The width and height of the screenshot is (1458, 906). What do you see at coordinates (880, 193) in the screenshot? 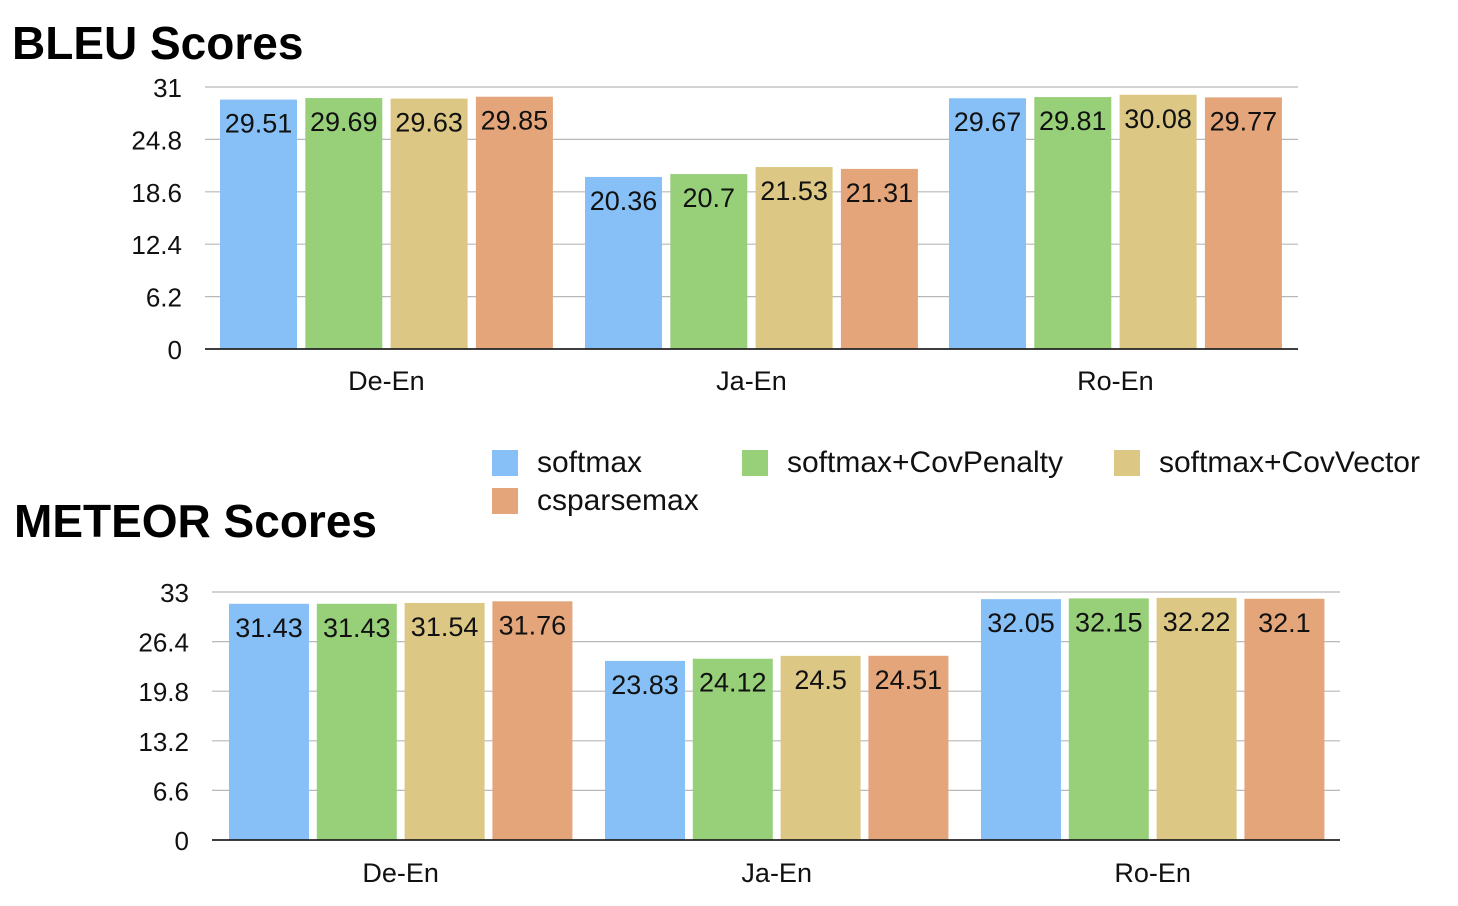
I see `bleu-data-label: 21.31` at bounding box center [880, 193].